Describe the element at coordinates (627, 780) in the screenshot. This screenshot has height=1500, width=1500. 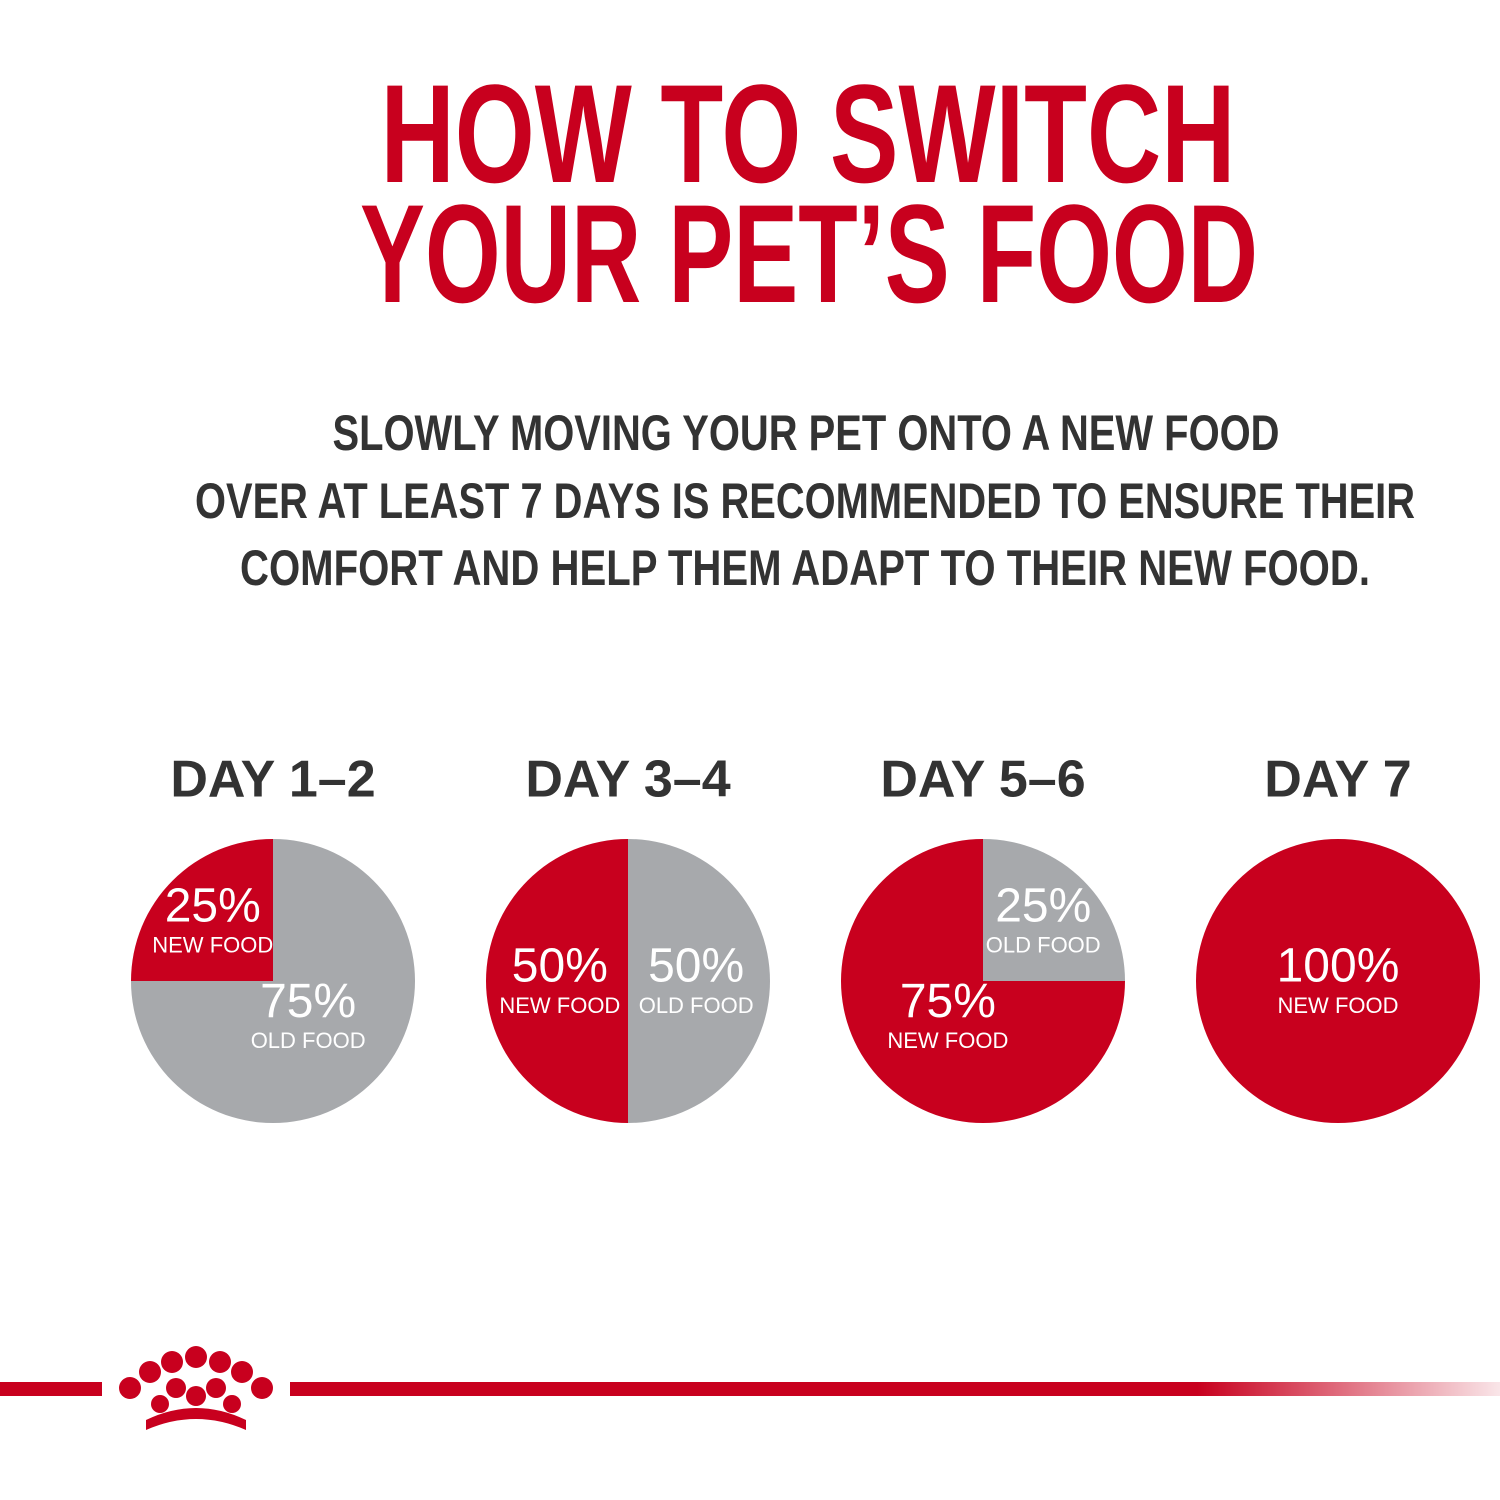
I see `day-title: DAY 3–4` at that location.